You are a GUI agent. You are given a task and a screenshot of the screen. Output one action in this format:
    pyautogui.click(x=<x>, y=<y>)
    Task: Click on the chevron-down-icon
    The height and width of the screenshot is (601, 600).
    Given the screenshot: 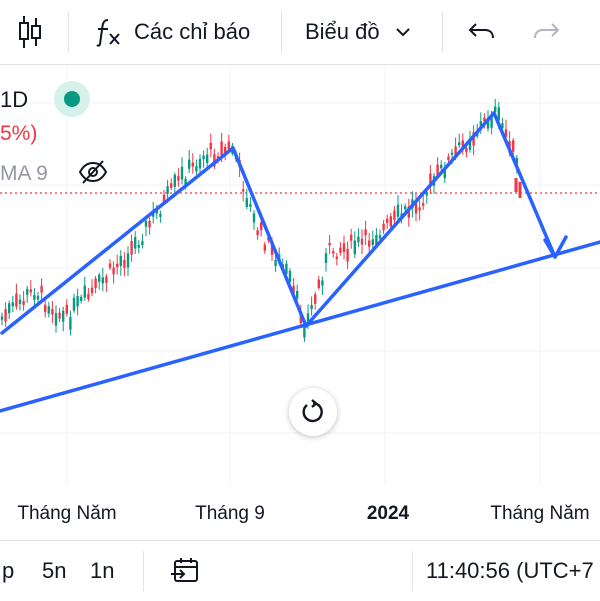 What is the action you would take?
    pyautogui.click(x=402, y=32)
    